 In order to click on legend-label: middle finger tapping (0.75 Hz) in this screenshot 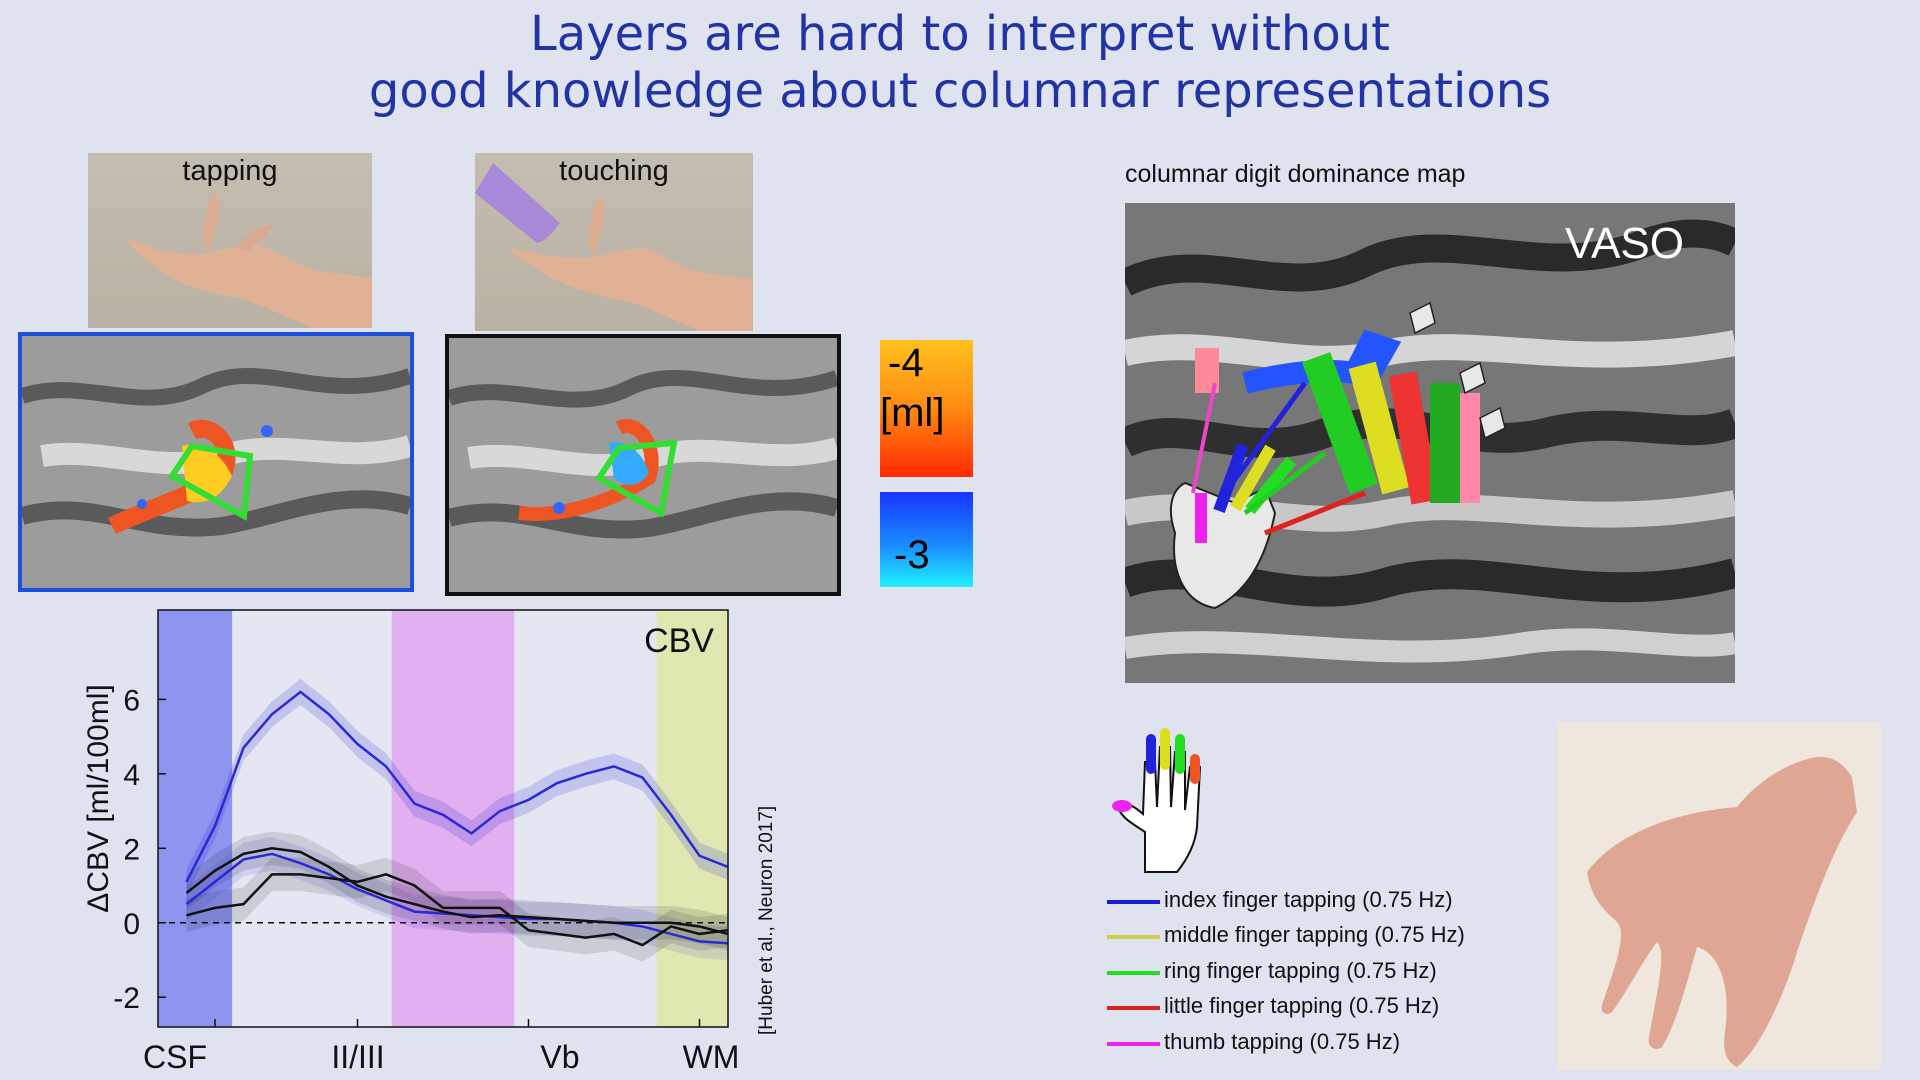, I will do `click(1314, 934)`.